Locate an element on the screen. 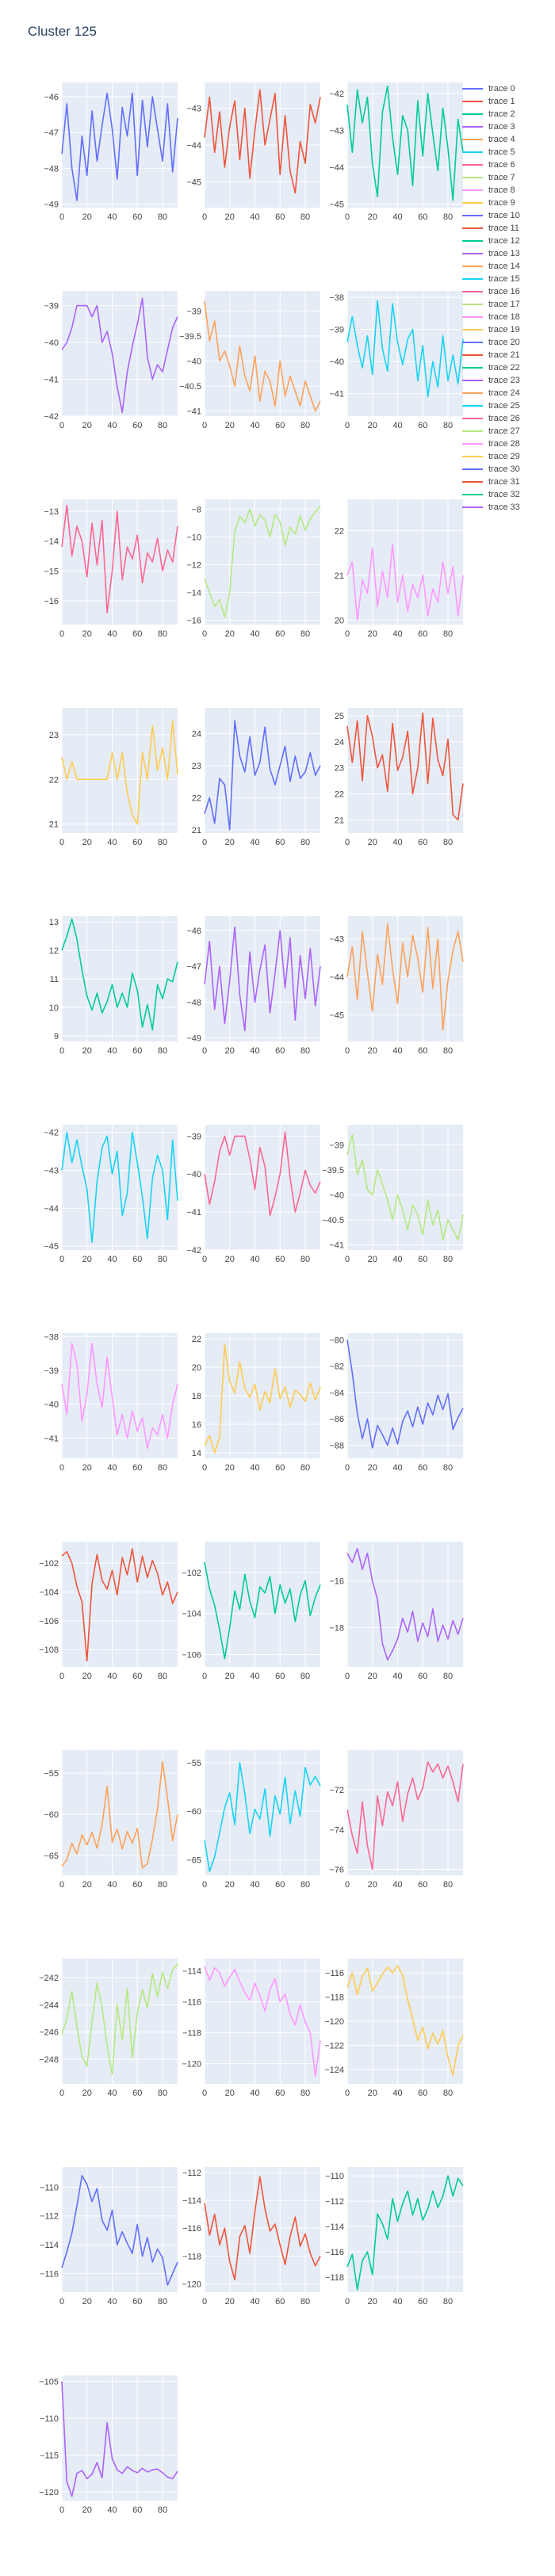 This screenshot has height=2576, width=555. y-tick-label: −88 is located at coordinates (336, 1445).